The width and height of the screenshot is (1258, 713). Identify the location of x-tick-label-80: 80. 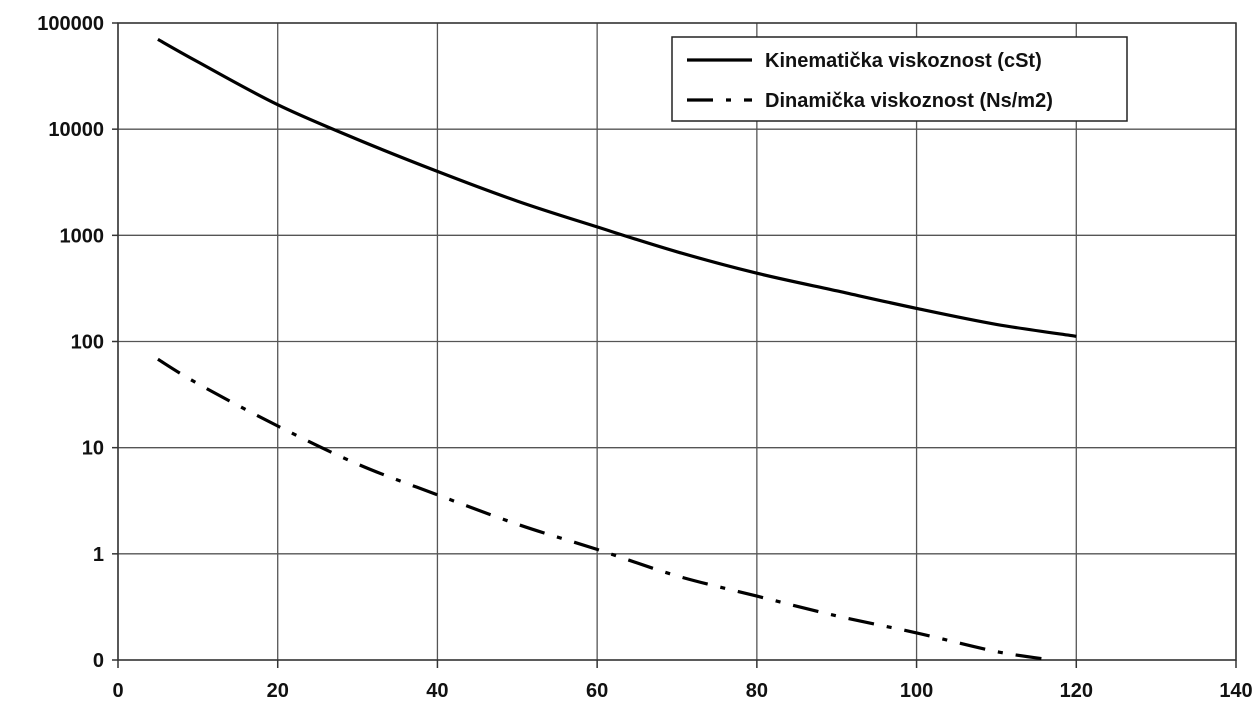
(757, 691).